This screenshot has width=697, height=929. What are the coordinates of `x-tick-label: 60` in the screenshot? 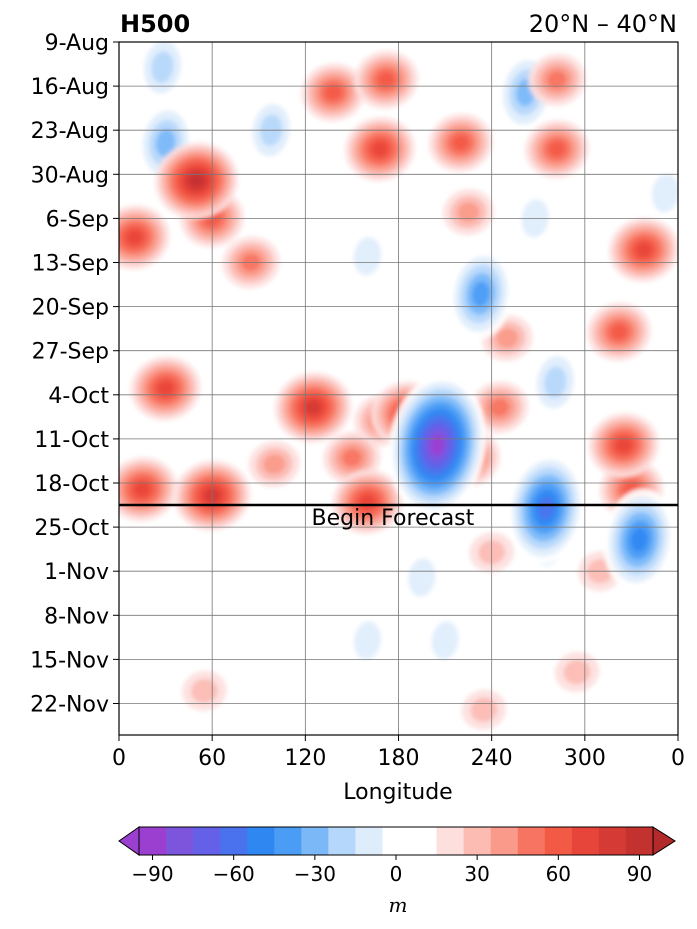 It's located at (212, 758).